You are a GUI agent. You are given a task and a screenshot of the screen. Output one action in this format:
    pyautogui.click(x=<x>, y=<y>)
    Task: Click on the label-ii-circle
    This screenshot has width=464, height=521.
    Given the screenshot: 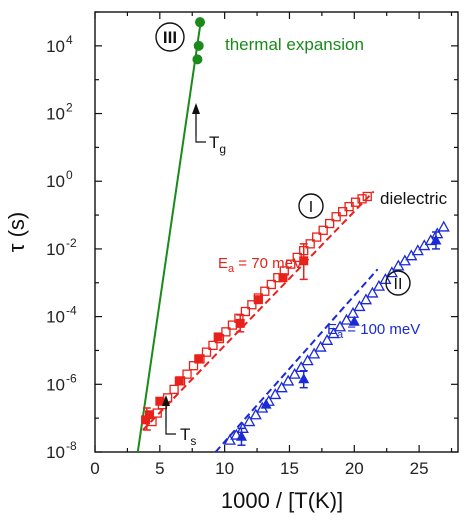 What is the action you would take?
    pyautogui.click(x=398, y=283)
    